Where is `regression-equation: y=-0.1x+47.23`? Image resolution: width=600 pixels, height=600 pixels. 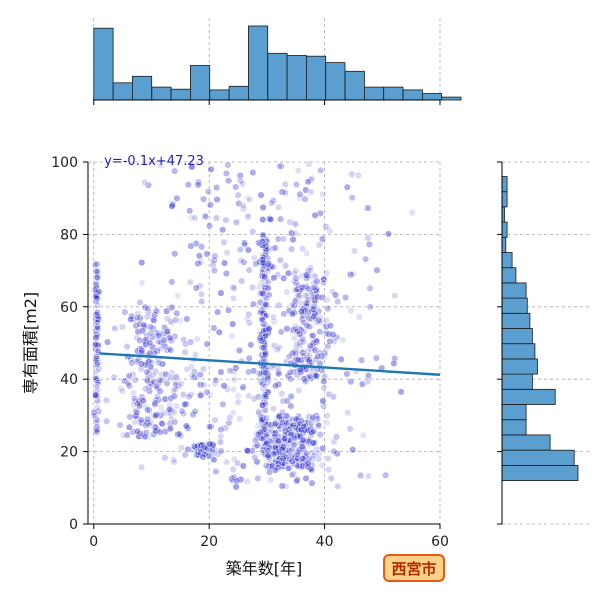
regression-equation: y=-0.1x+47.23 is located at coordinates (154, 161).